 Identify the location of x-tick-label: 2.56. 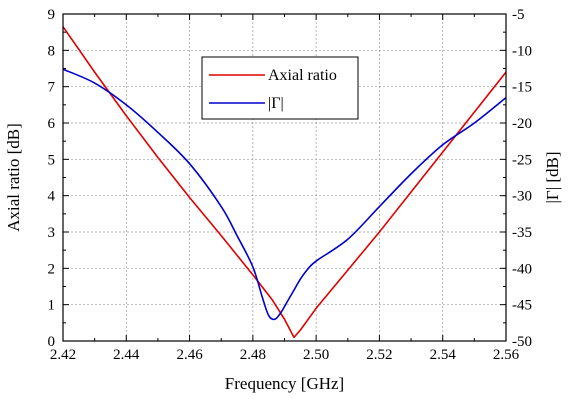
(506, 355).